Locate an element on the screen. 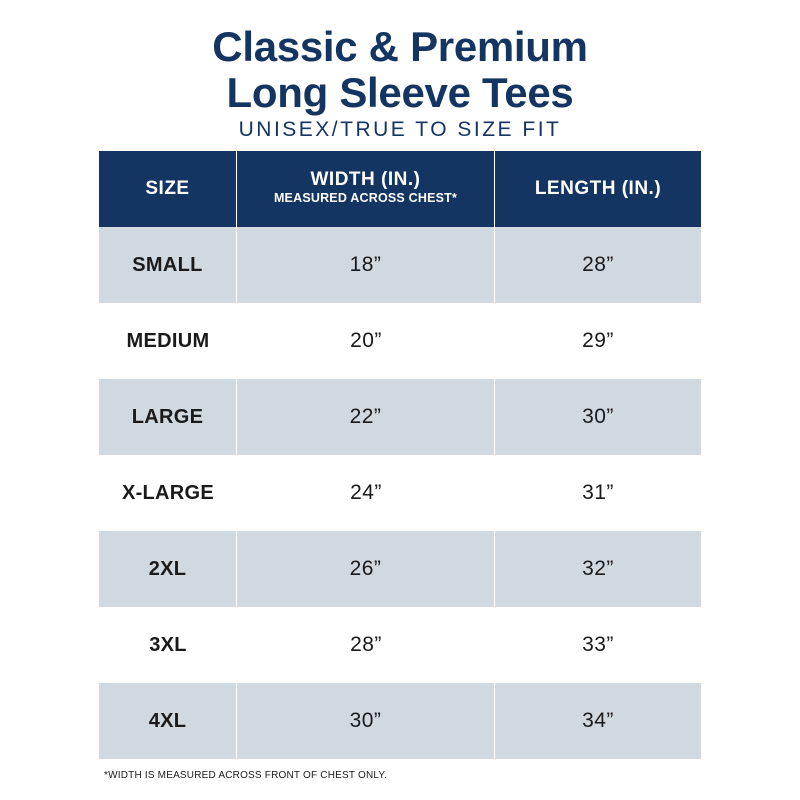  length-cell: 29” is located at coordinates (598, 340).